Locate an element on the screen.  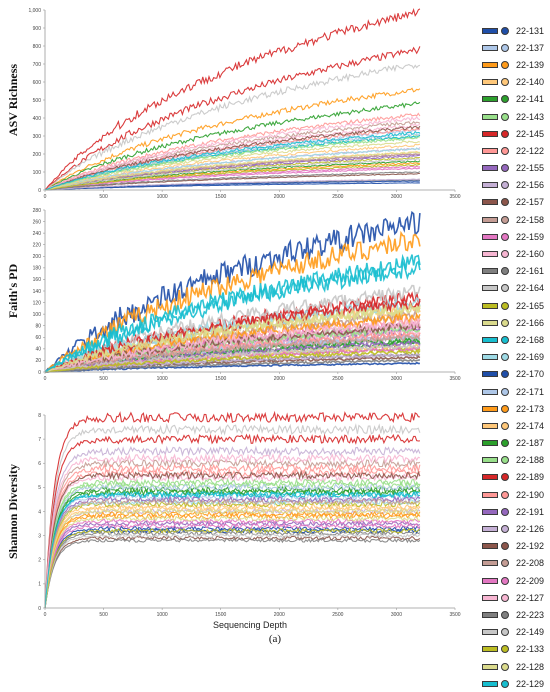
y-axis-label: Faith's PD is located at coordinates (13, 291).